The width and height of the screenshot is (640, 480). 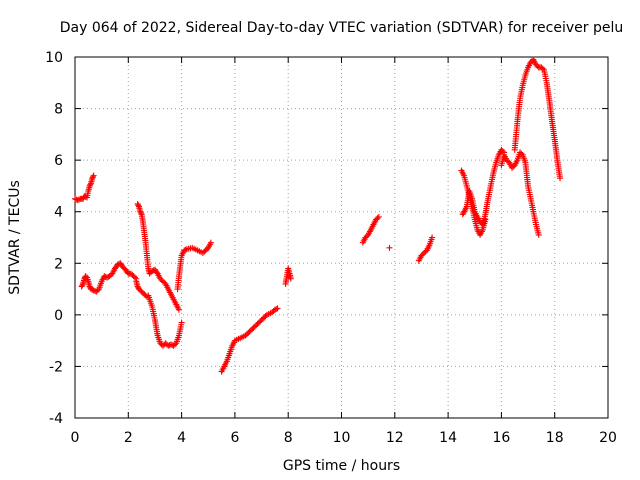 I want to click on x-tick-label: 16, so click(x=501, y=438).